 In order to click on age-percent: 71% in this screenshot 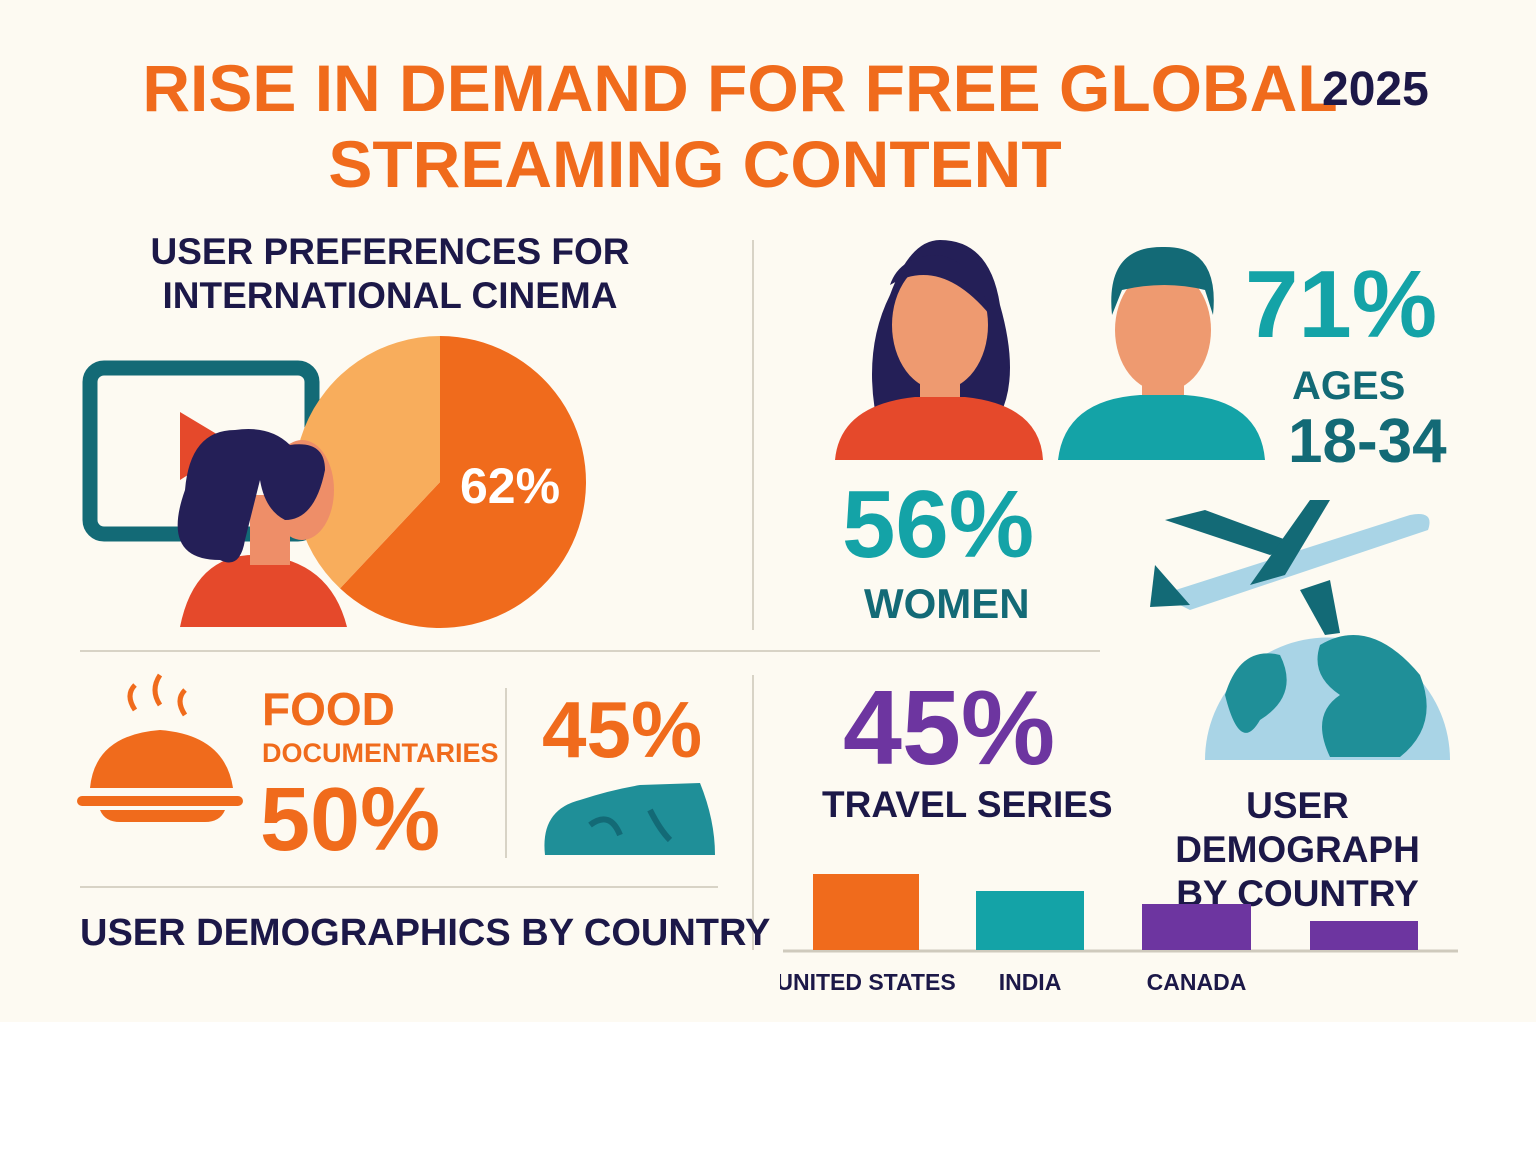, I will do `click(1341, 304)`.